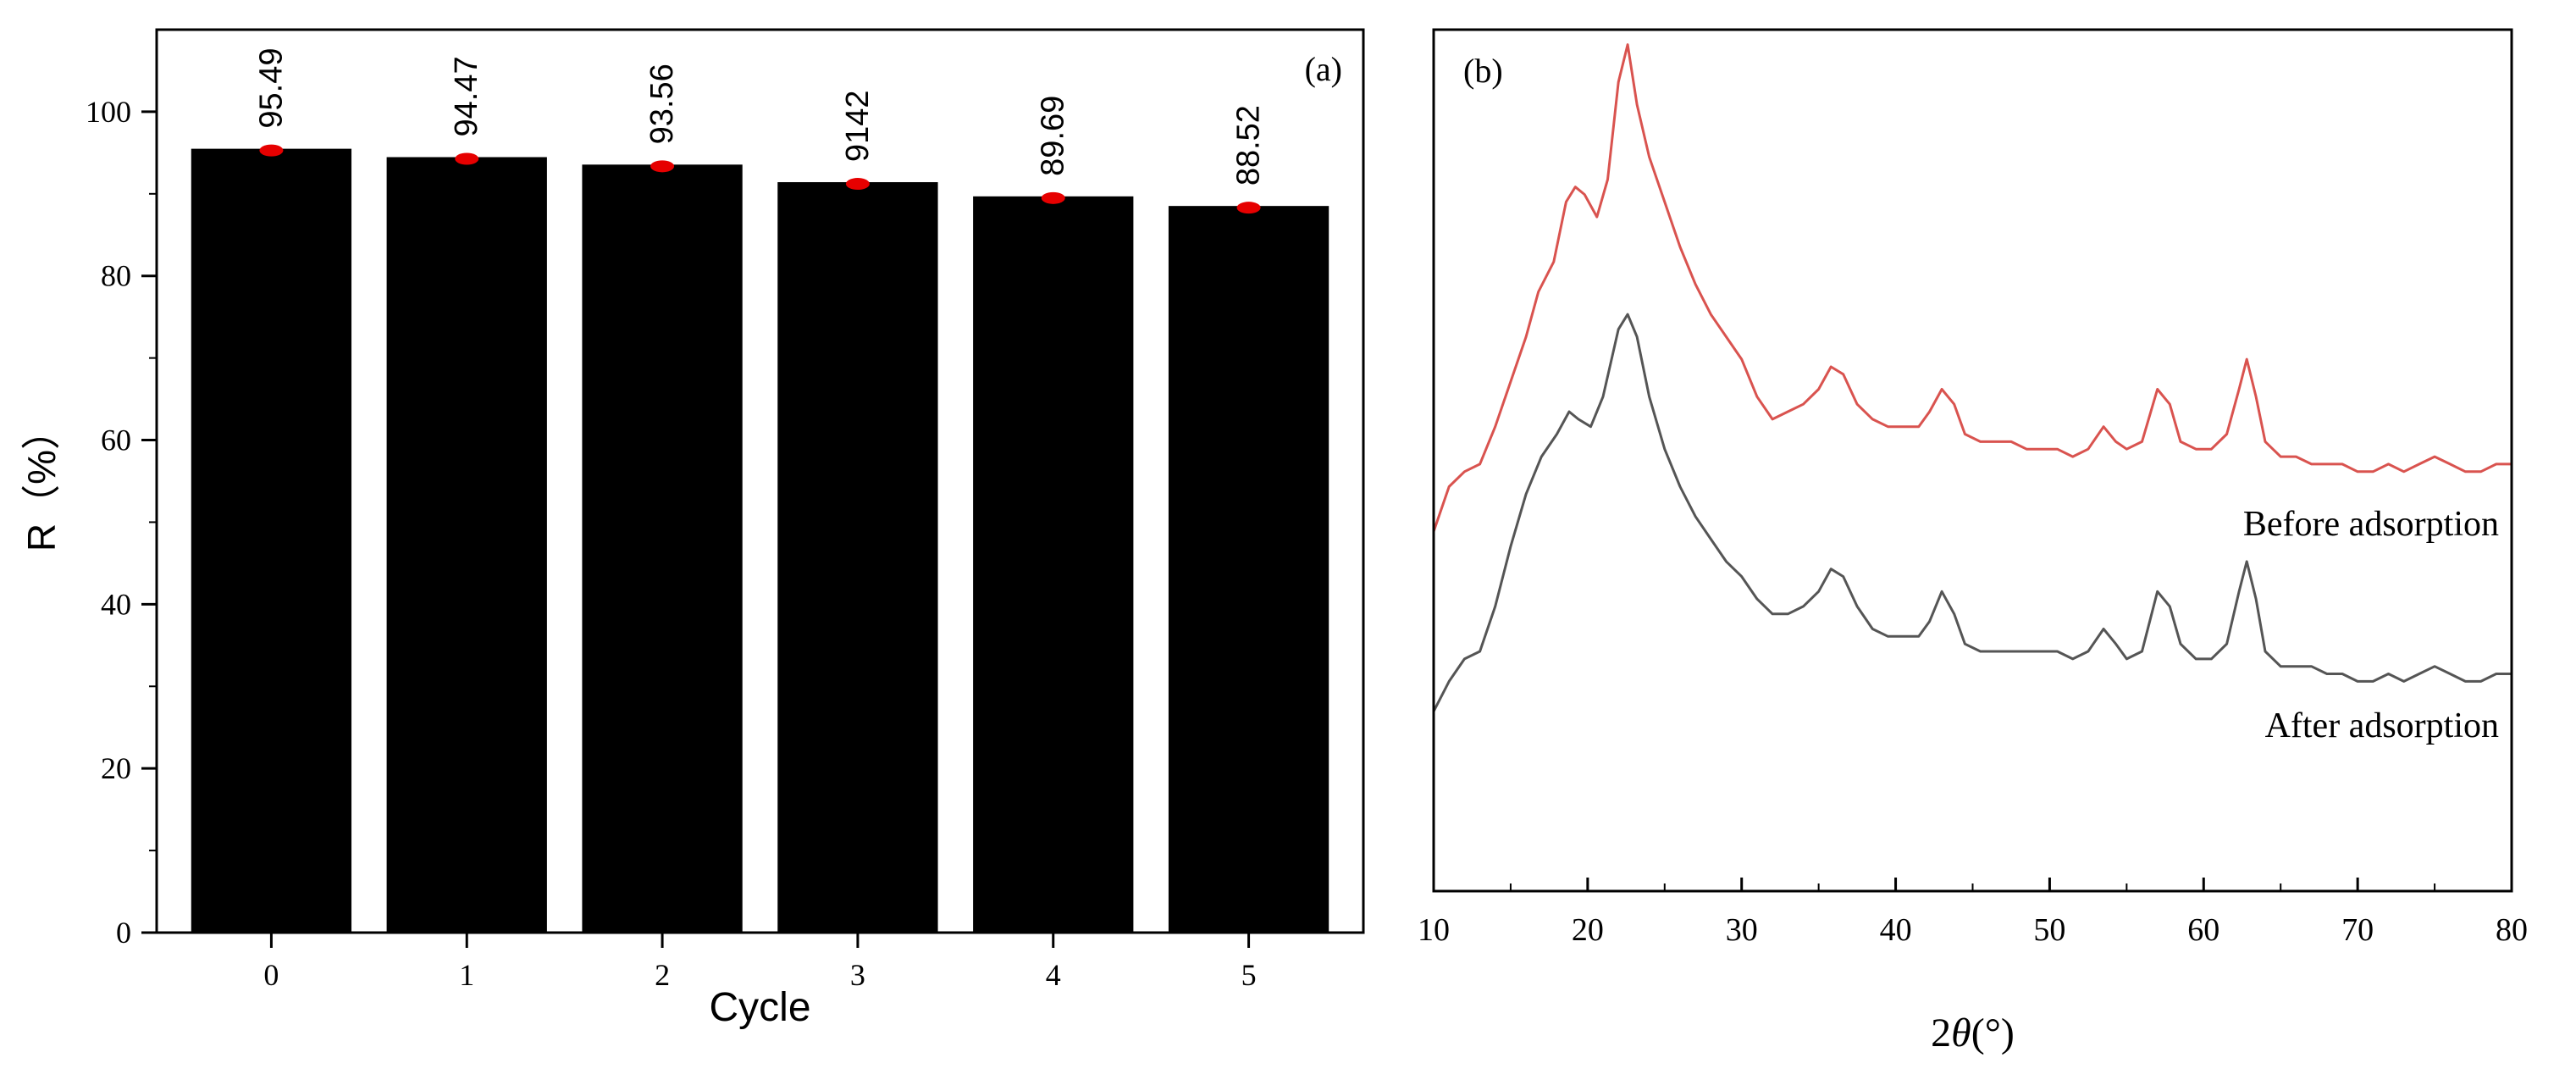  I want to click on b-x-tick-label-80: 80, so click(2512, 930).